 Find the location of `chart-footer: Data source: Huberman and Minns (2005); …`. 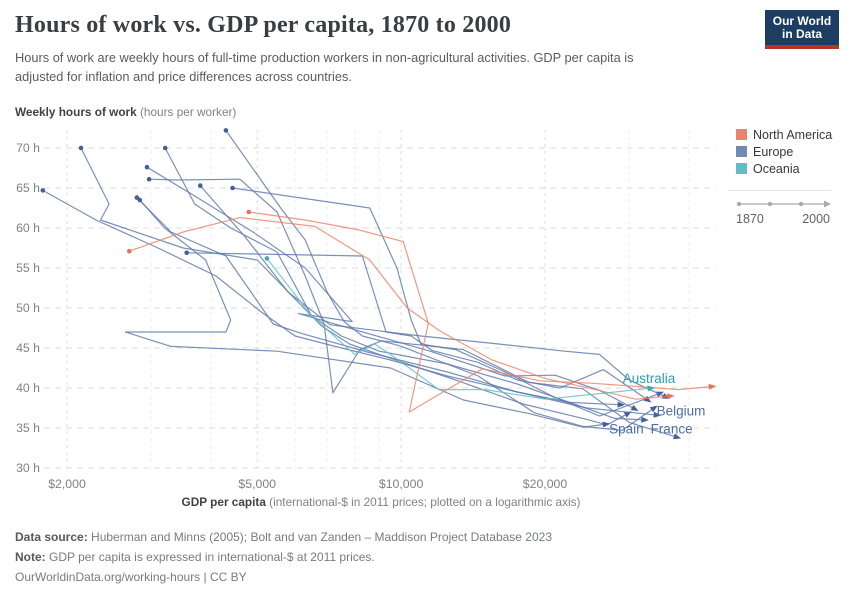

chart-footer: Data source: Huberman and Minns (2005); … is located at coordinates (283, 557).